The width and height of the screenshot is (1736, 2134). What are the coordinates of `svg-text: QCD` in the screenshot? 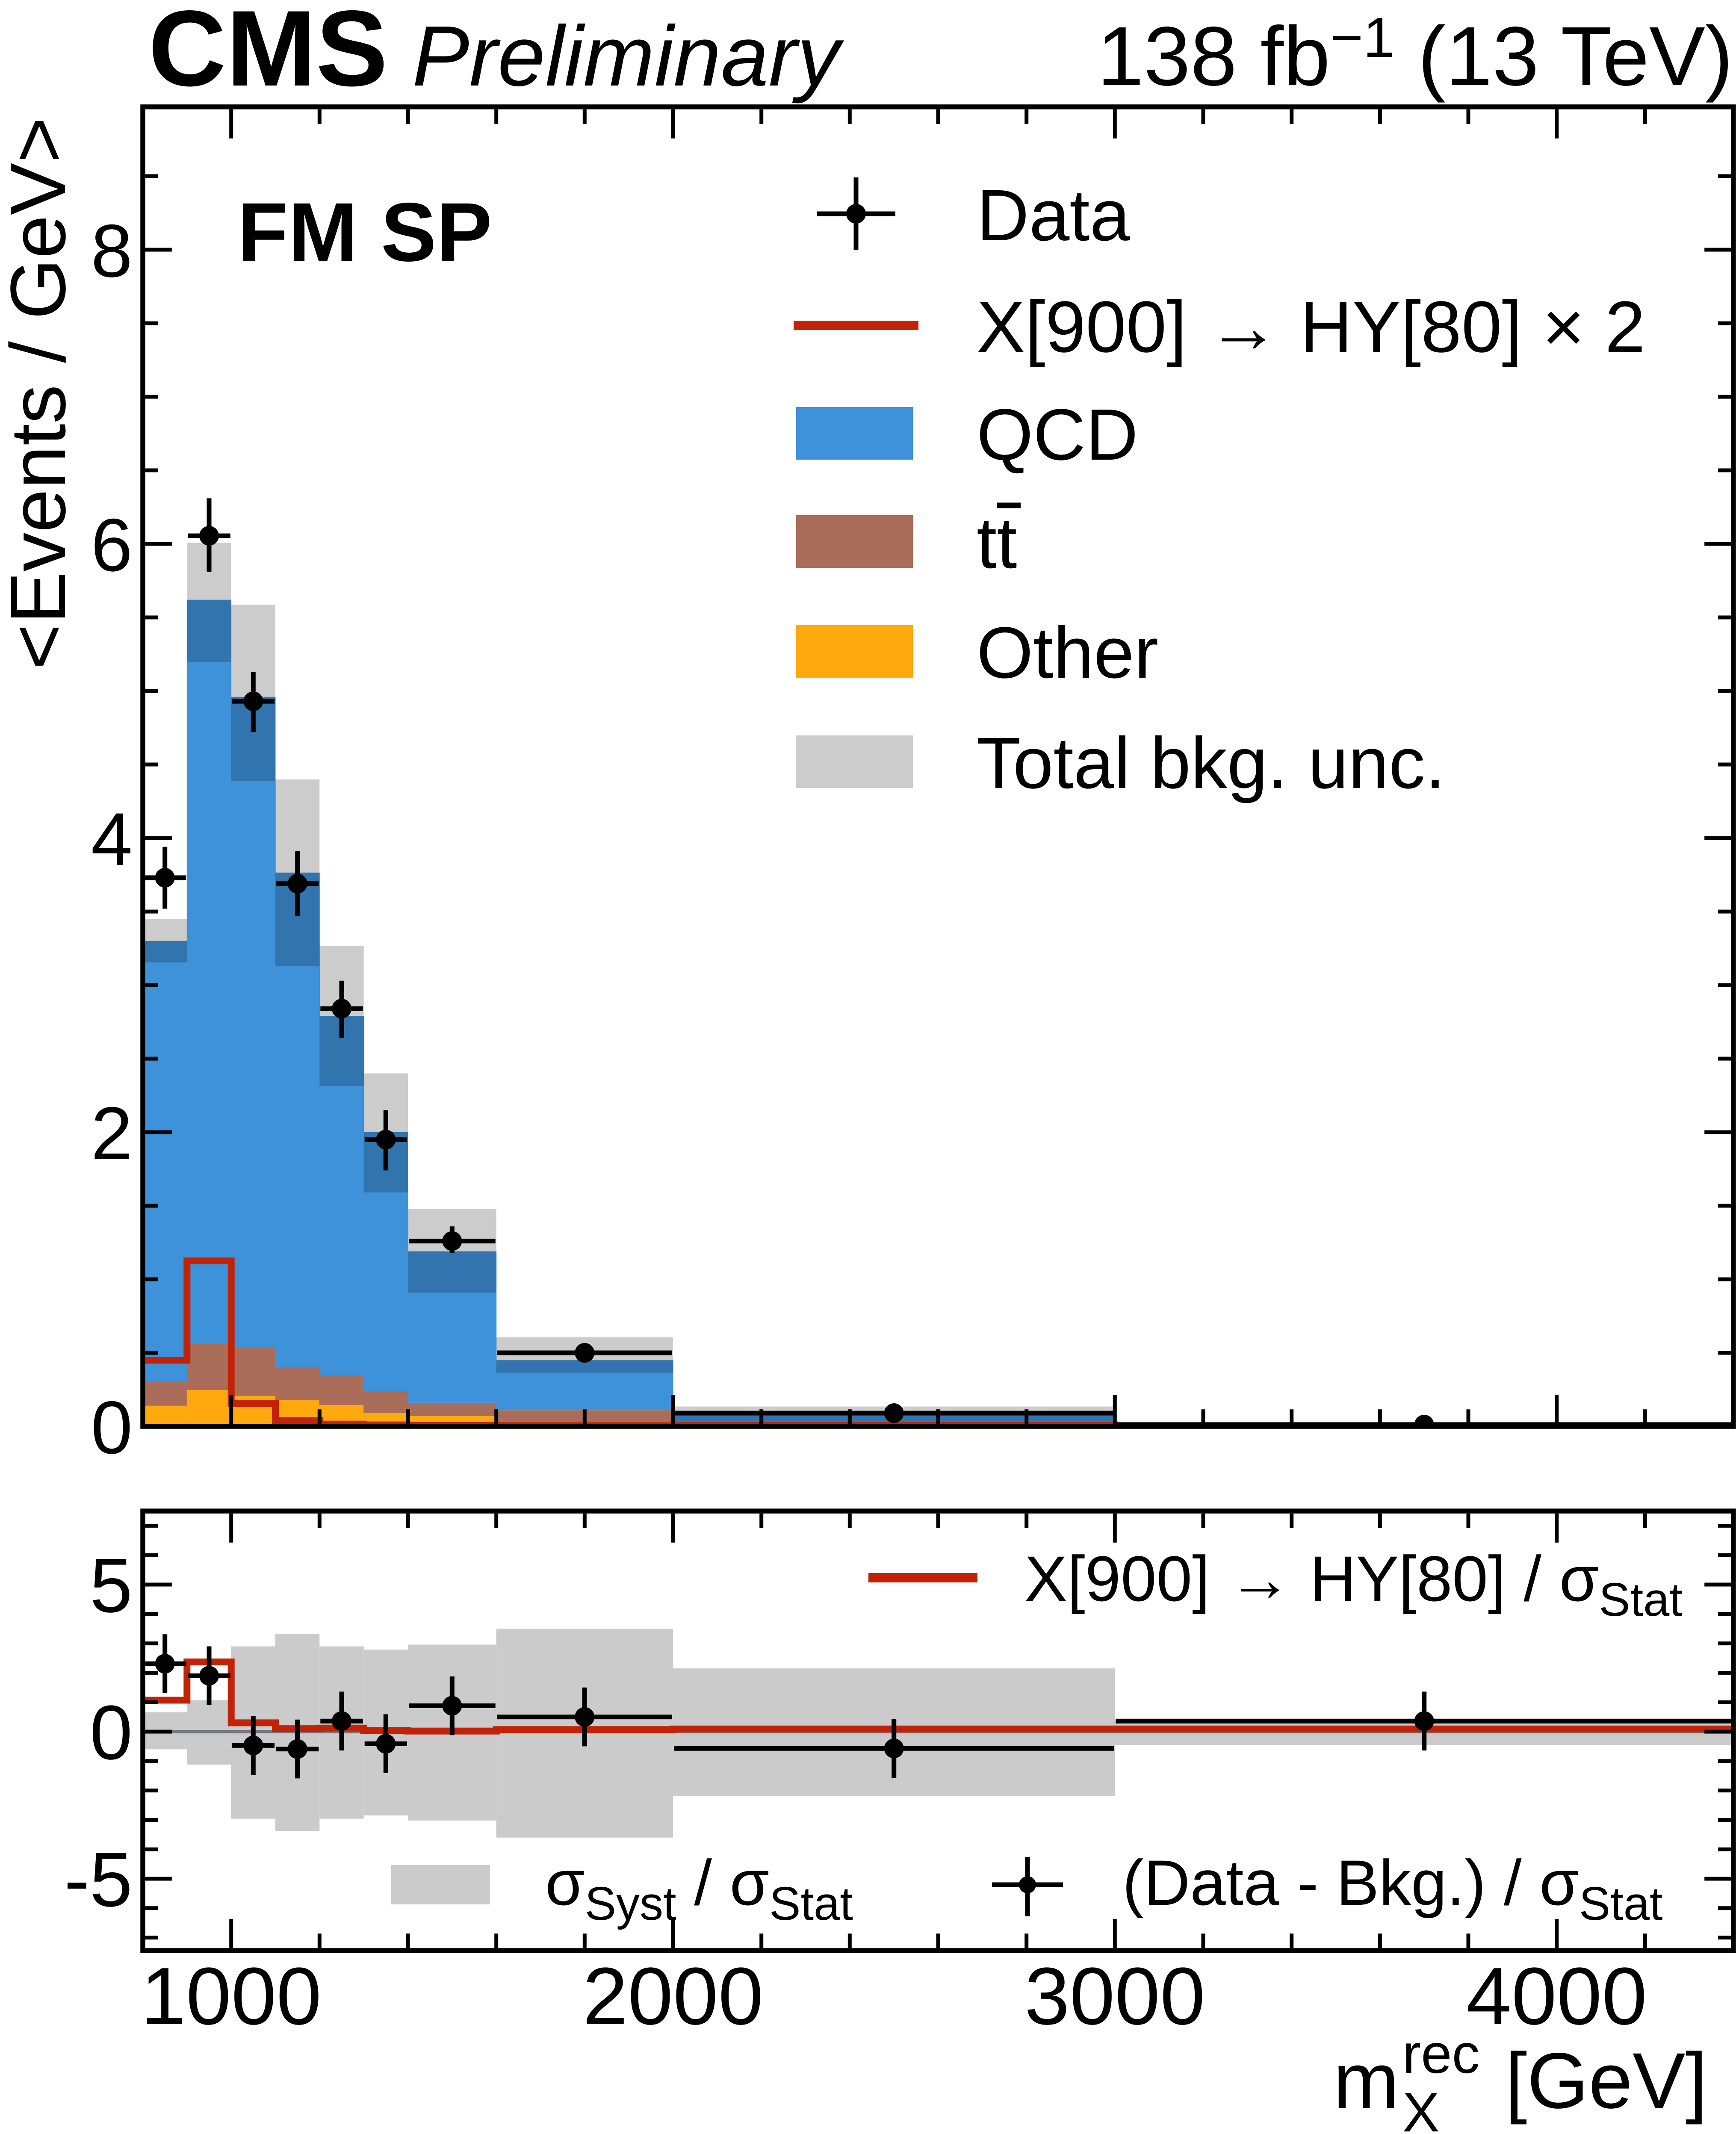 It's located at (1057, 434).